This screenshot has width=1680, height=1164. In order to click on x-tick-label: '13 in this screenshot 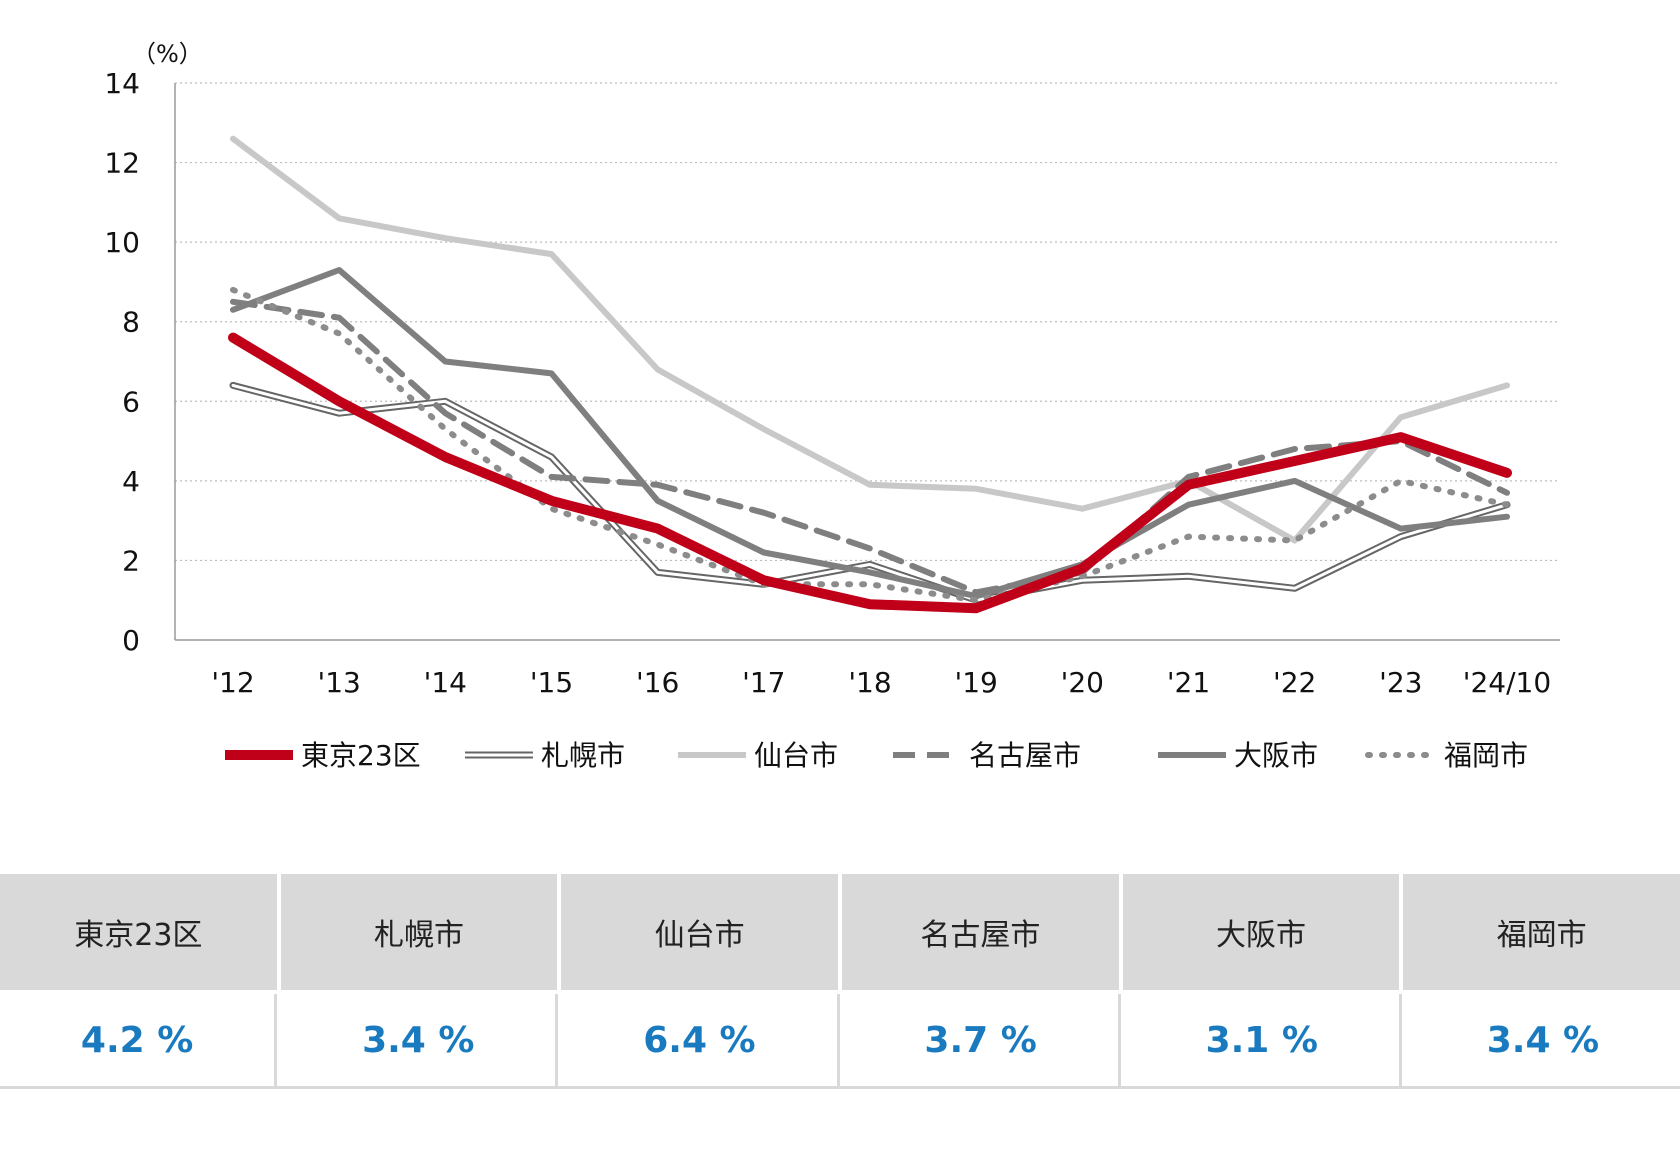, I will do `click(339, 682)`.